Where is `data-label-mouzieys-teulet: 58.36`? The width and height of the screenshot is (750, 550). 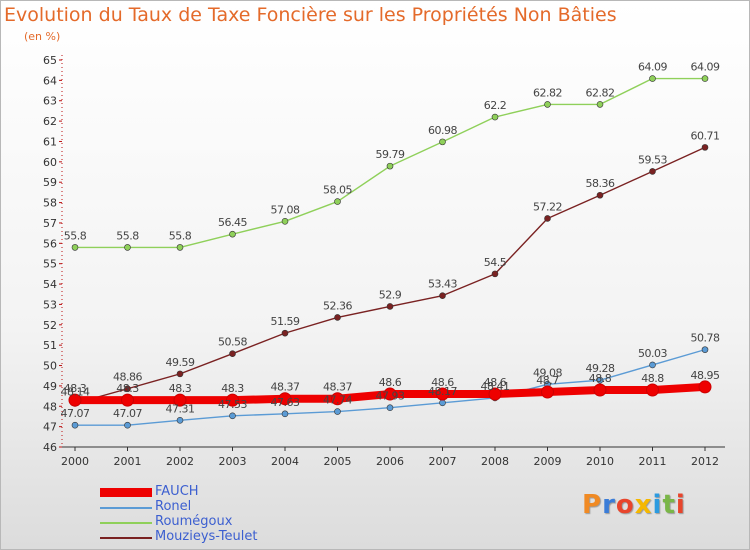 data-label-mouzieys-teulet: 58.36 is located at coordinates (600, 183).